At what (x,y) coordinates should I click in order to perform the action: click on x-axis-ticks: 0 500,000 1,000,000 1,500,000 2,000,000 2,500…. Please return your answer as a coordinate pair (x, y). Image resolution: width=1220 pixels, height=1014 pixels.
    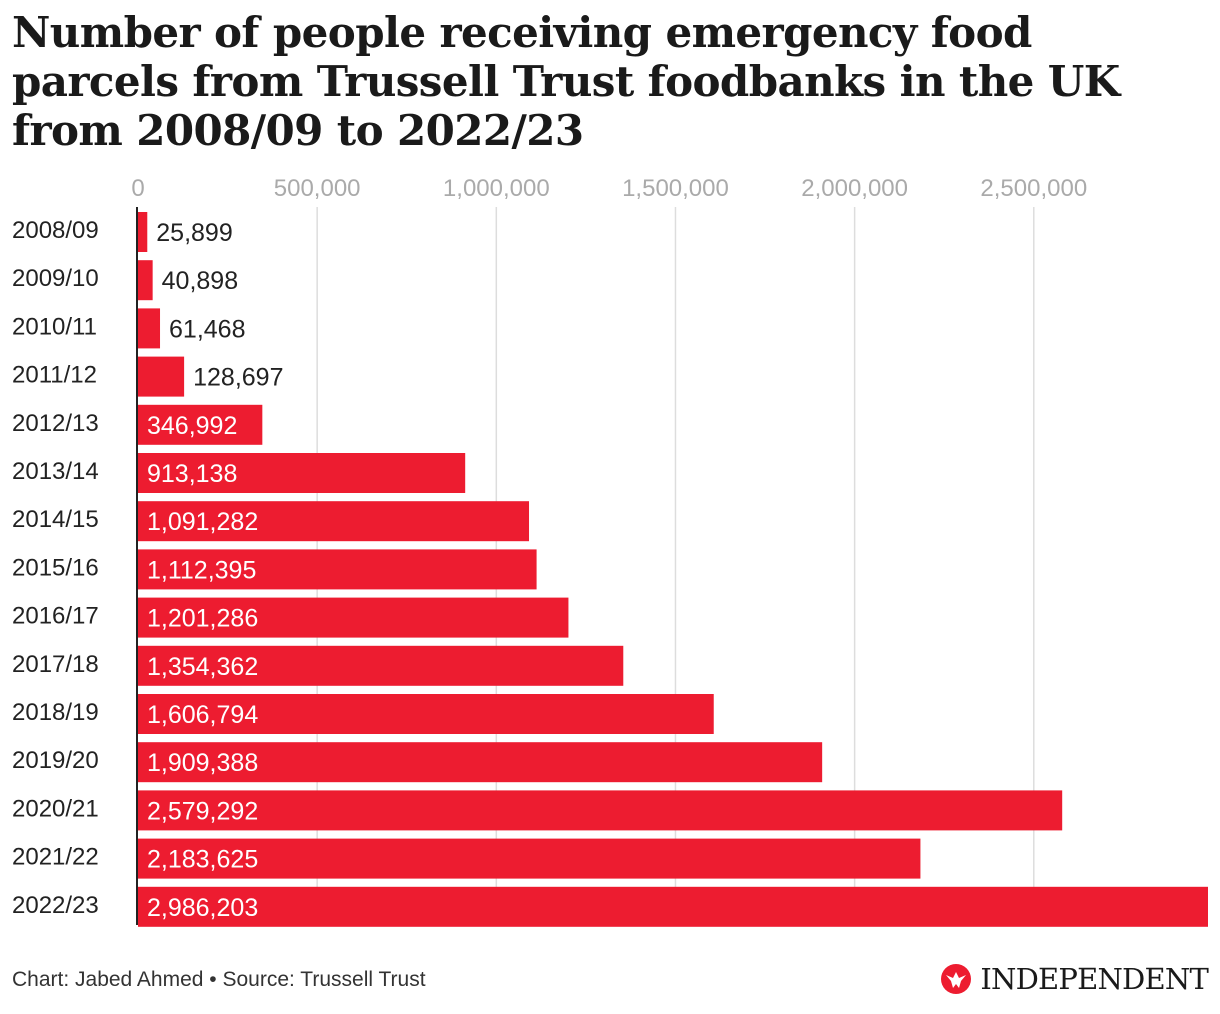
    Looking at the image, I should click on (609, 188).